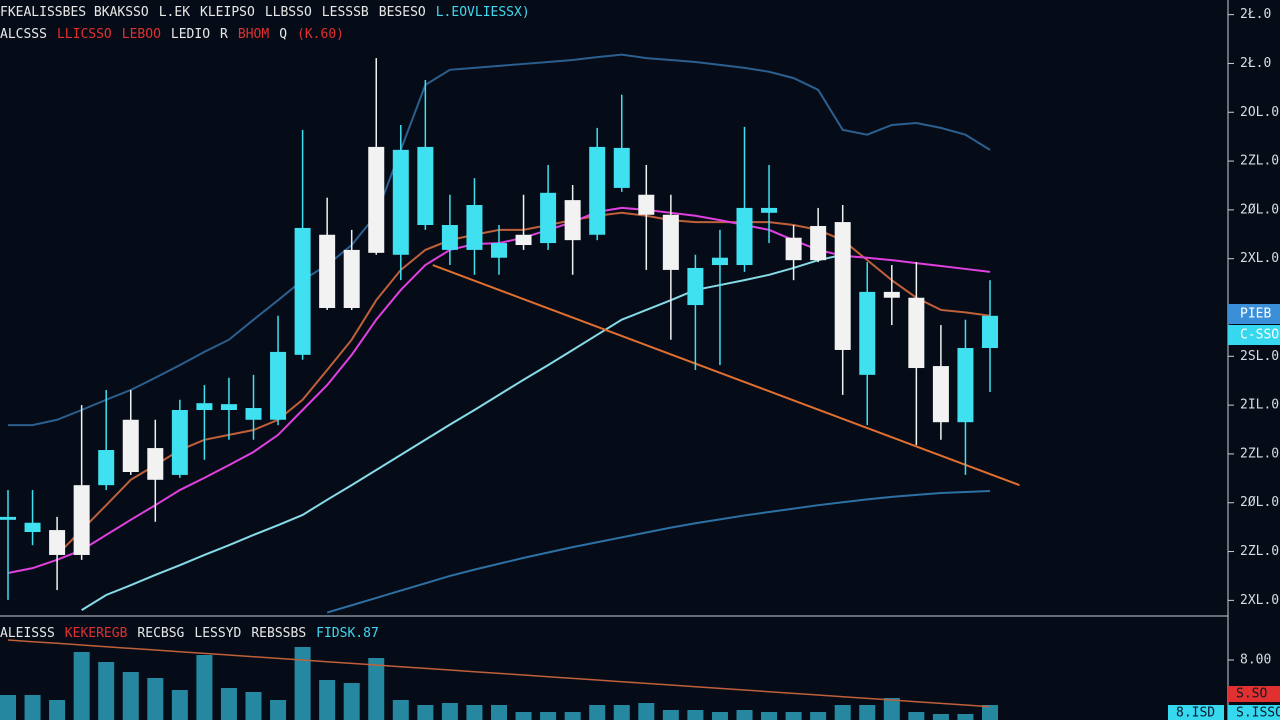 This screenshot has width=1280, height=720. Describe the element at coordinates (1258, 713) in the screenshot. I see `volume-badge-label: S.ISSO` at that location.